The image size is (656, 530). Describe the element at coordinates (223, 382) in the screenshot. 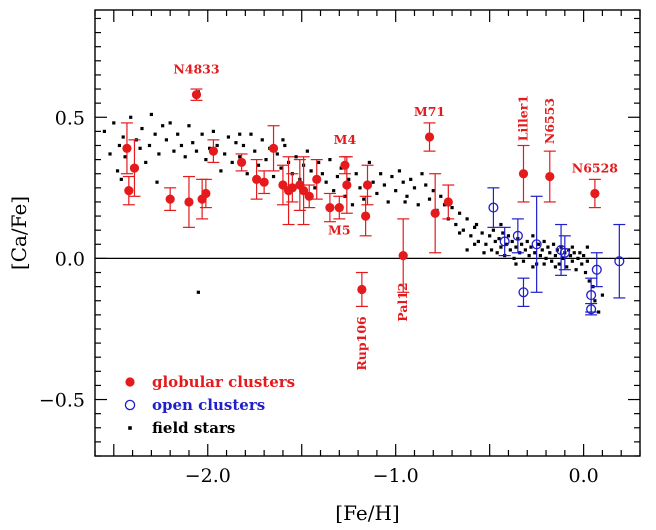

I see `legend-label: globular clusters` at that location.